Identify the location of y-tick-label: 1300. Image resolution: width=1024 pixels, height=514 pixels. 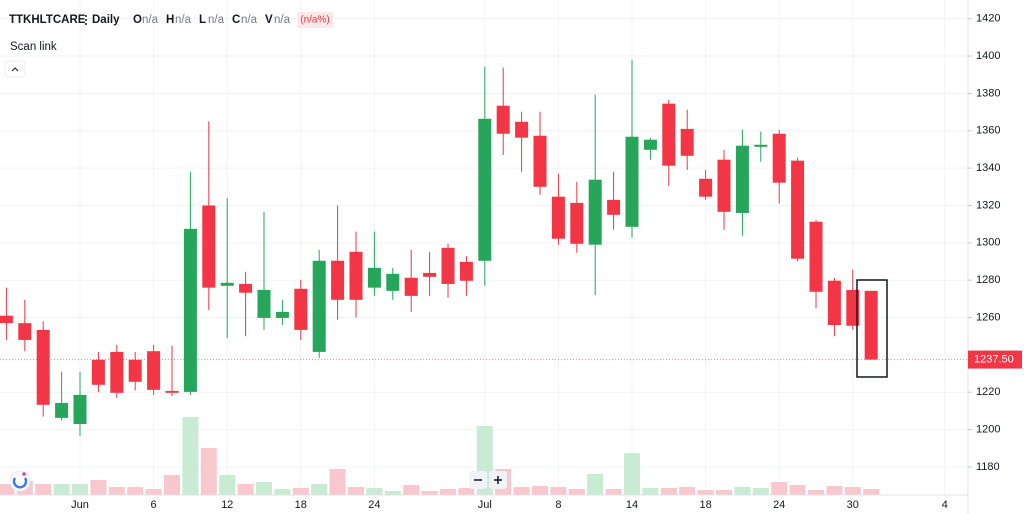
(988, 243).